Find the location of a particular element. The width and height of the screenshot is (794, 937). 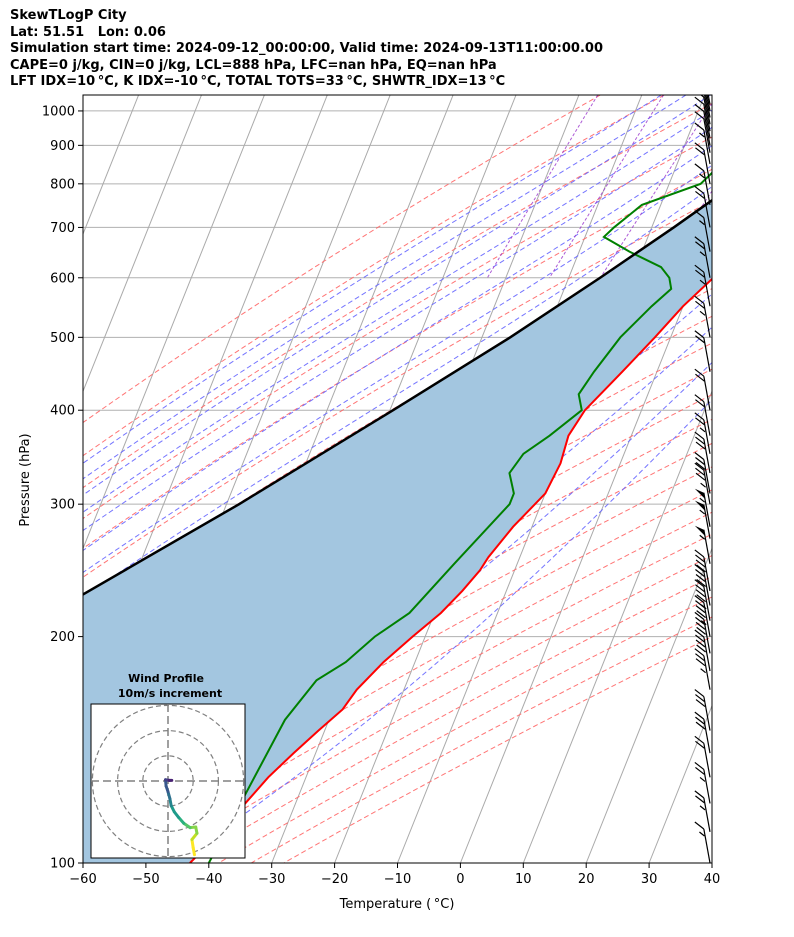

hodograph-plot is located at coordinates (168, 781).